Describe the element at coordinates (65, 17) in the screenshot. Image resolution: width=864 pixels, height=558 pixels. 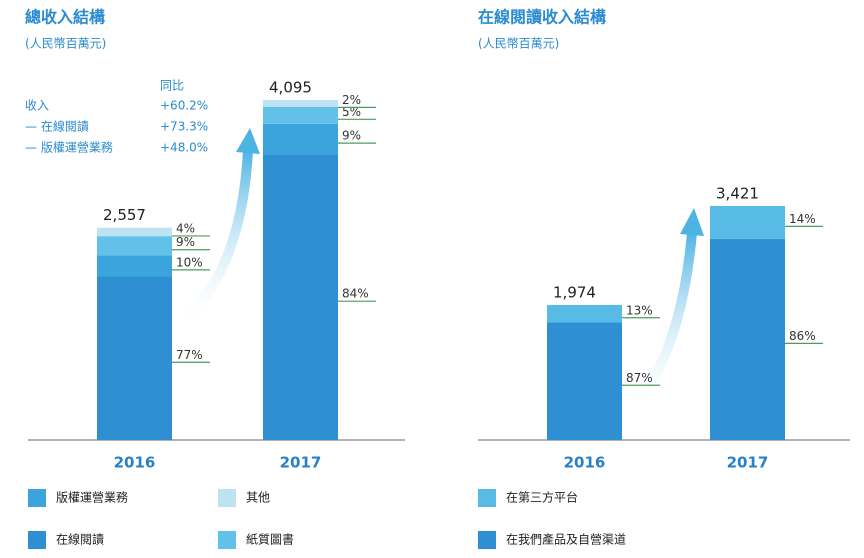
I see `chart-title: 總收入結構` at that location.